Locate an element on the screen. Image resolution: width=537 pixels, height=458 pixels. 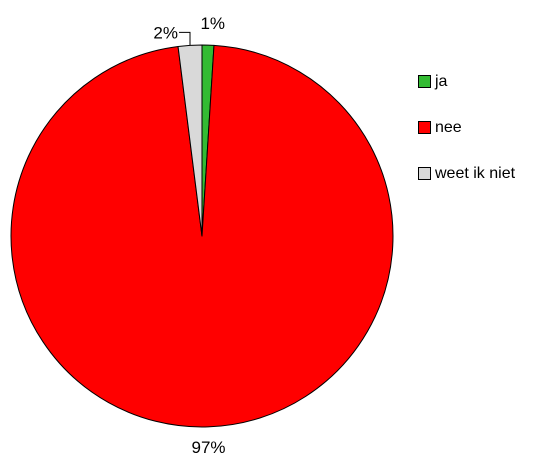
data-label-weet-ik-niet: 2% is located at coordinates (165, 32).